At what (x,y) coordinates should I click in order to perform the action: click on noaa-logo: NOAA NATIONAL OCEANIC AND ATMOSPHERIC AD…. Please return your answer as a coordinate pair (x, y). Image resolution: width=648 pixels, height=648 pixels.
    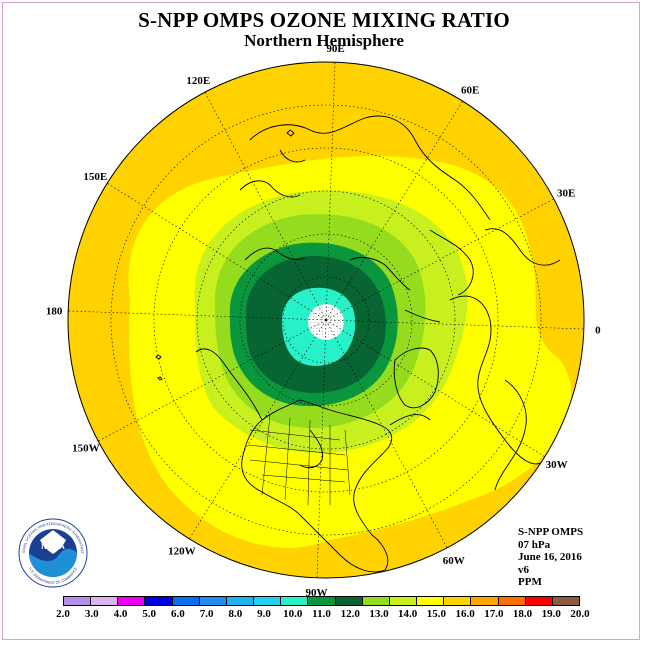
    Looking at the image, I should click on (53, 553).